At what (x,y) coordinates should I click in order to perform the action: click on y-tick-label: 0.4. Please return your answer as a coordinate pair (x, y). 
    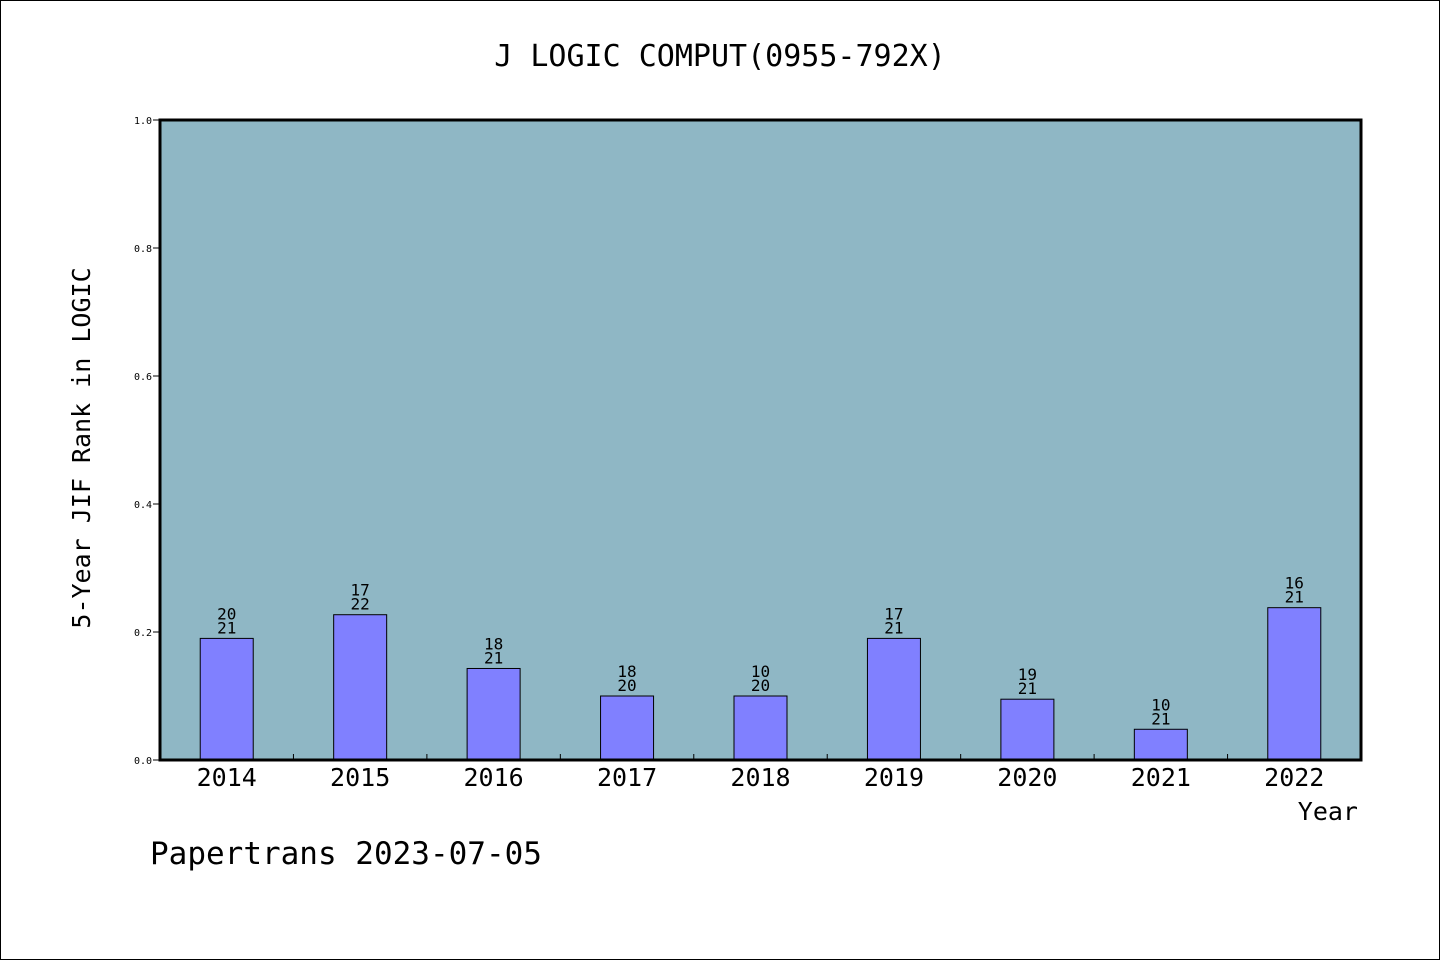
    Looking at the image, I should click on (143, 505).